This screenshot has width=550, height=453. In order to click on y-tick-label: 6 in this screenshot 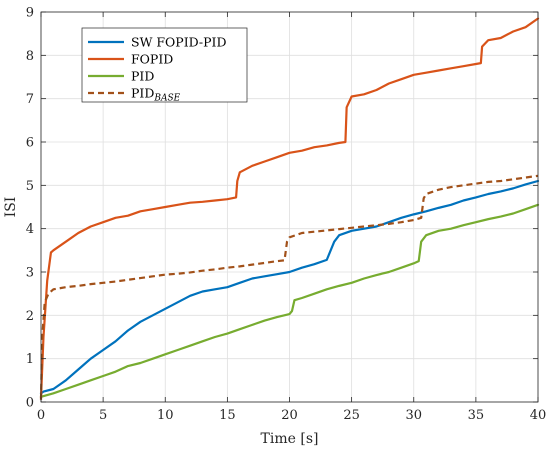, I will do `click(30, 143)`.